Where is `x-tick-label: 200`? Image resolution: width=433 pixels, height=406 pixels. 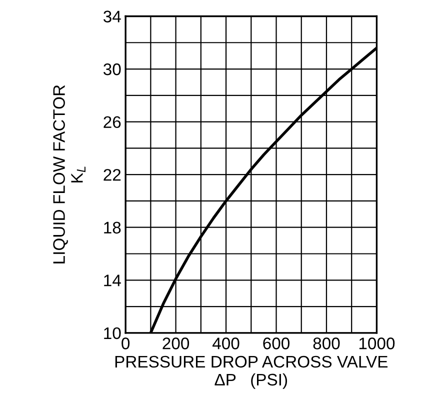 x-tick-label: 200 is located at coordinates (176, 344).